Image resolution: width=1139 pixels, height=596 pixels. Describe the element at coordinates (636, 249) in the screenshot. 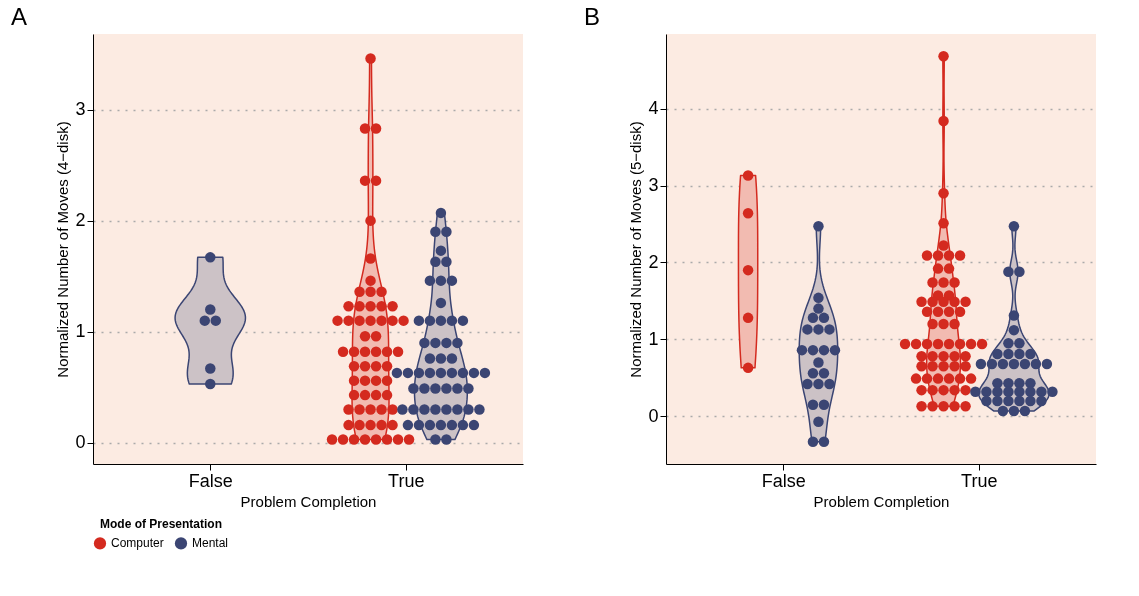

I see `y-axis-title: Normalized Number of Moves (5−disk)` at that location.